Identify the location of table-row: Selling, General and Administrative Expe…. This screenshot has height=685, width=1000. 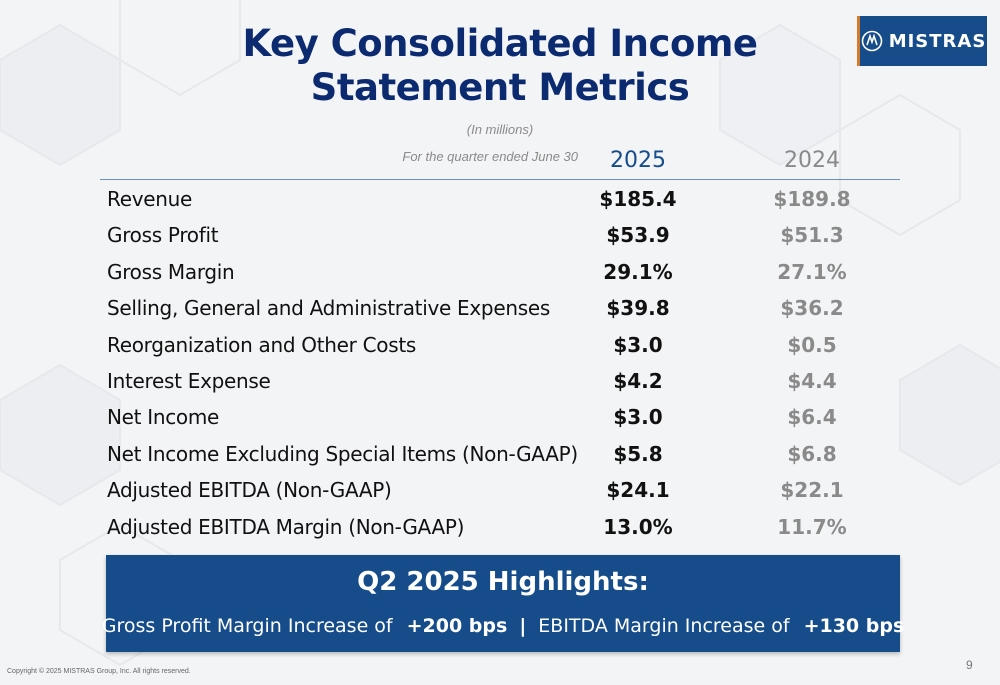
(500, 309).